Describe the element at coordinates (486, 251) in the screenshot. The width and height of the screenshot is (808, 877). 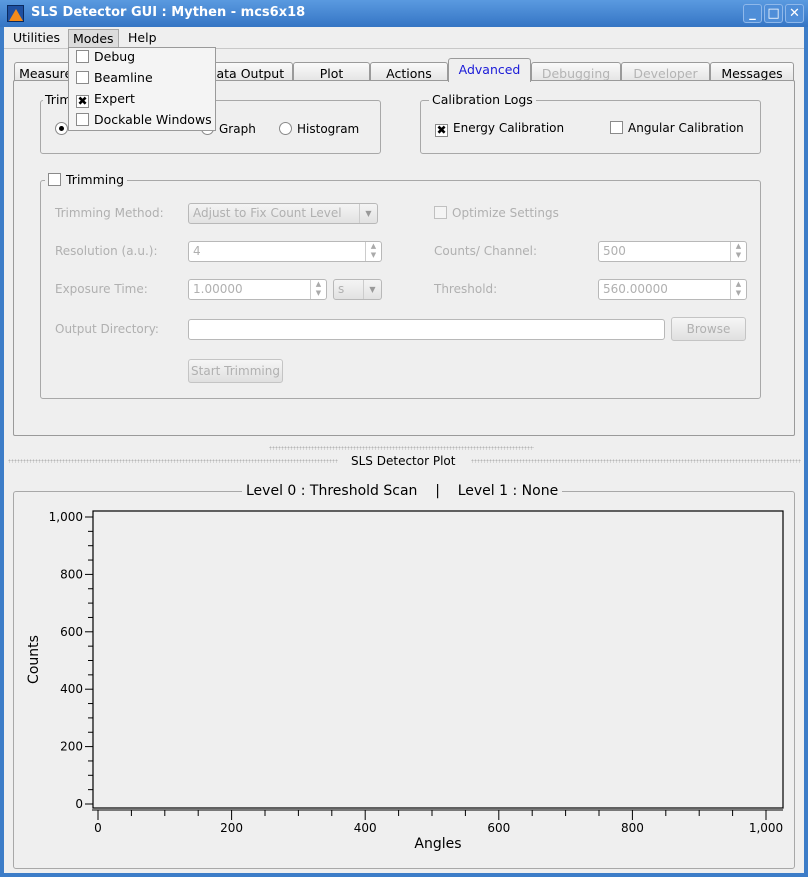
I see `counts-channel-label: Counts/ Channel:` at that location.